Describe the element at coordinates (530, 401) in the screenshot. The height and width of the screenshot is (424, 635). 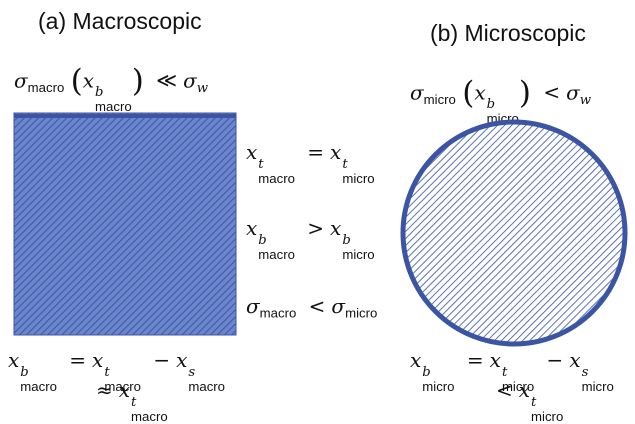
I see `formula-micro-less: < x t micro` at that location.